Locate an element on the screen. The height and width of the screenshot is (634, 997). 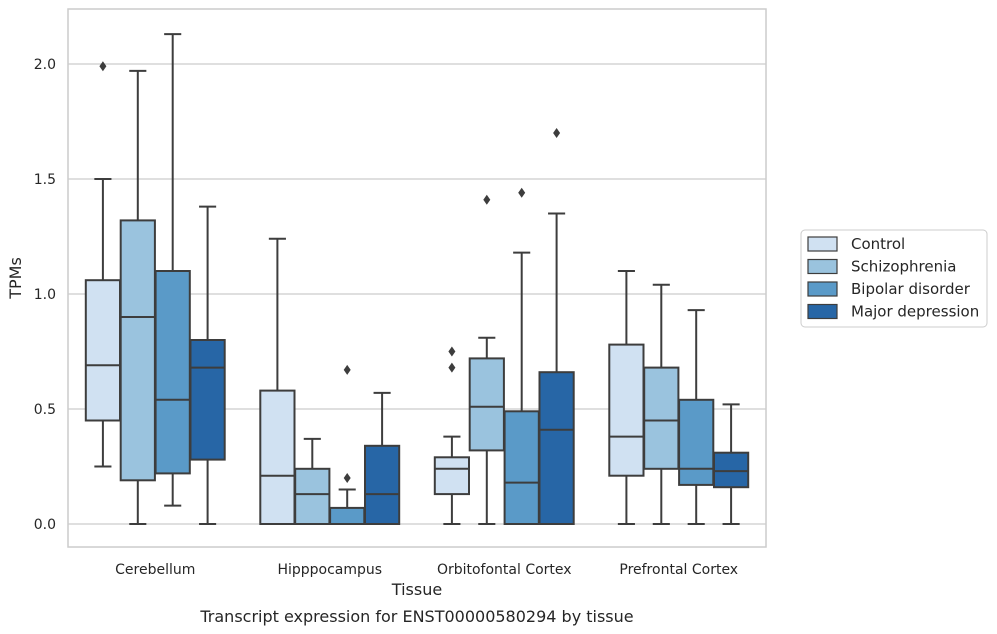
x-axis-label: Tissue is located at coordinates (416, 589).